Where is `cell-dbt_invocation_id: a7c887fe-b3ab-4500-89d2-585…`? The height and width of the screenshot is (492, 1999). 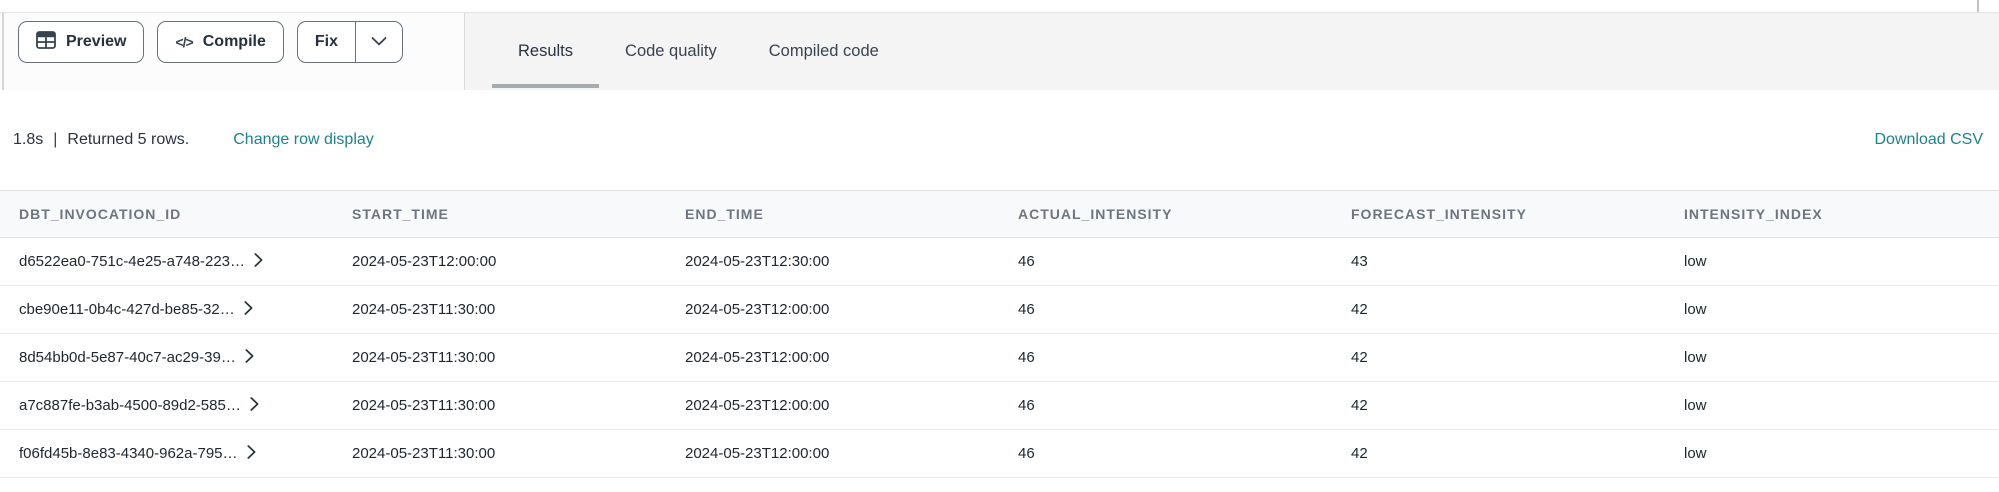
cell-dbt_invocation_id: a7c887fe-b3ab-4500-89d2-585… is located at coordinates (166, 405).